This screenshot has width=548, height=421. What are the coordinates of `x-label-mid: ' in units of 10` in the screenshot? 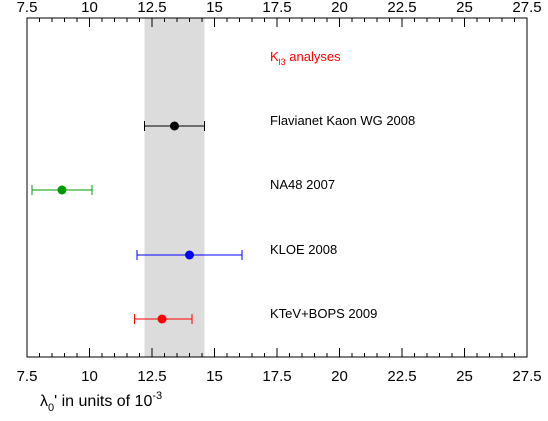 It's located at (103, 401).